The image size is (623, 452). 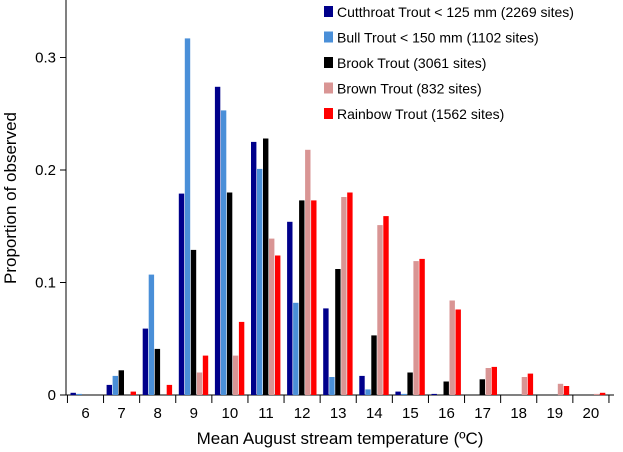 What do you see at coordinates (409, 89) in the screenshot?
I see `legend-label: Brown Trout (832 sites)` at bounding box center [409, 89].